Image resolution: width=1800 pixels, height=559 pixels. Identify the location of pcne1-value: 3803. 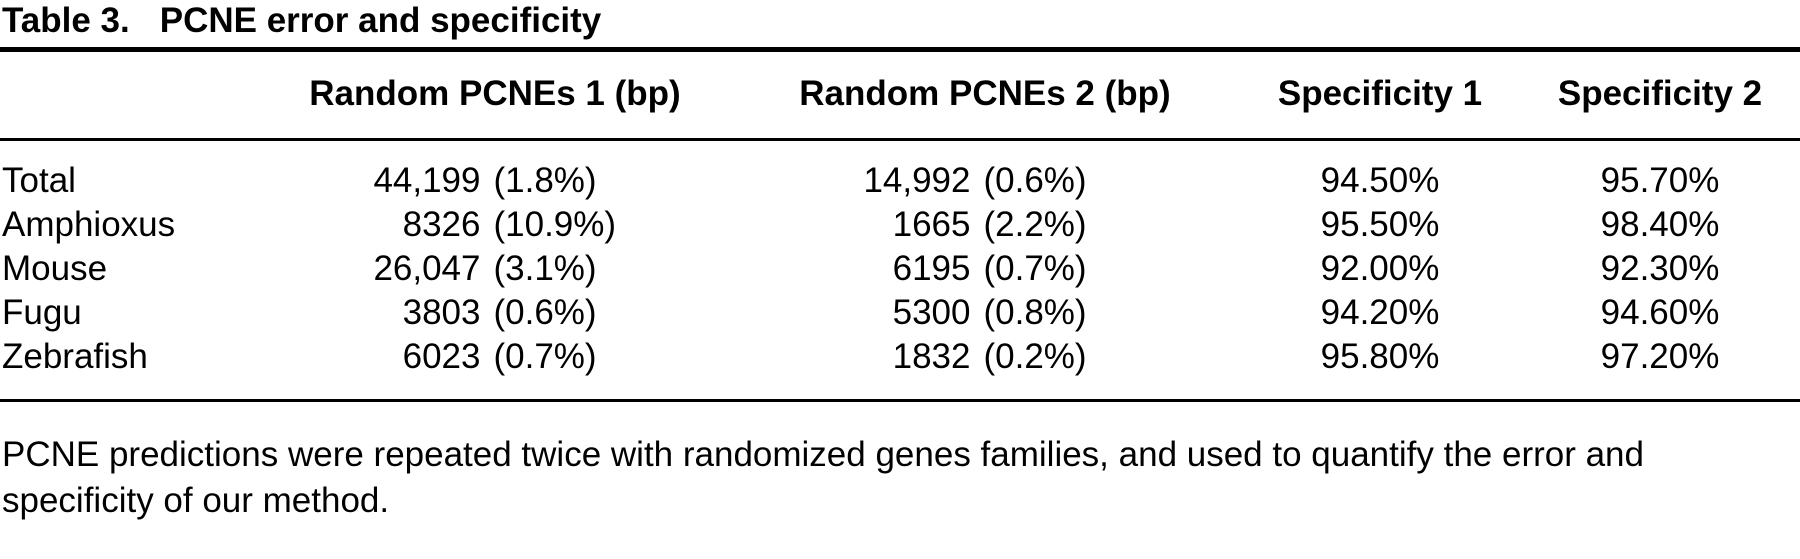
(441, 312).